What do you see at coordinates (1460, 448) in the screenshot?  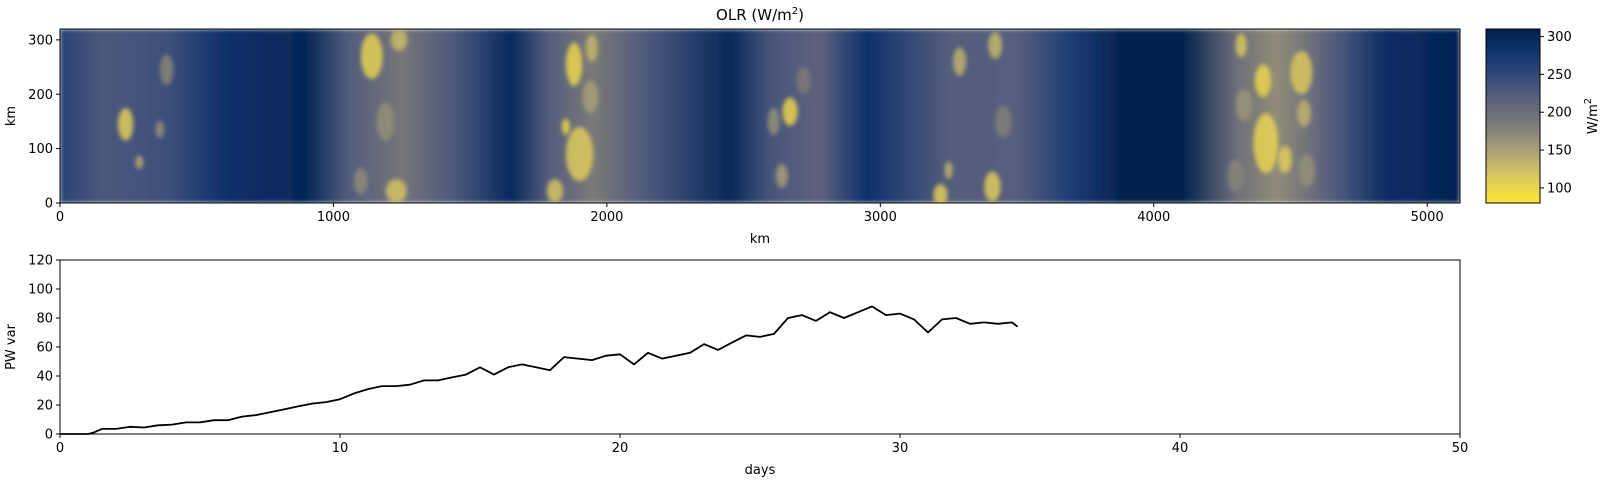 I see `pw-x-tick-label: 50` at bounding box center [1460, 448].